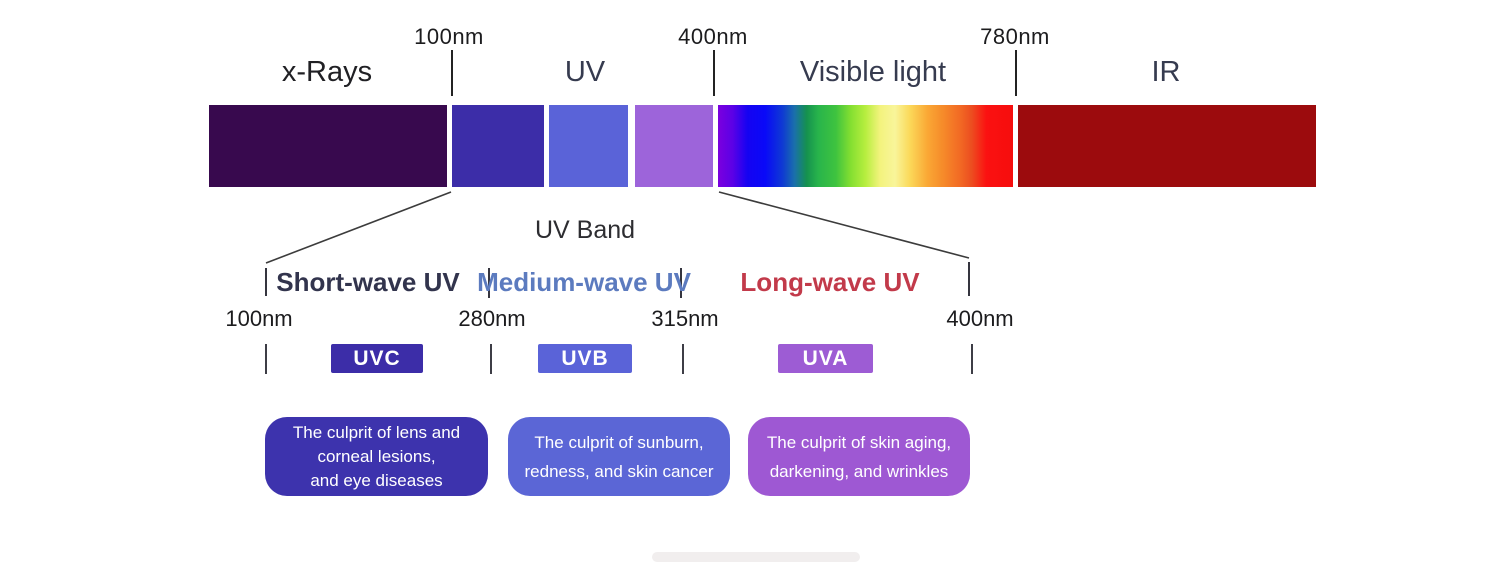 This screenshot has height=564, width=1500. I want to click on visible-light-block, so click(865, 146).